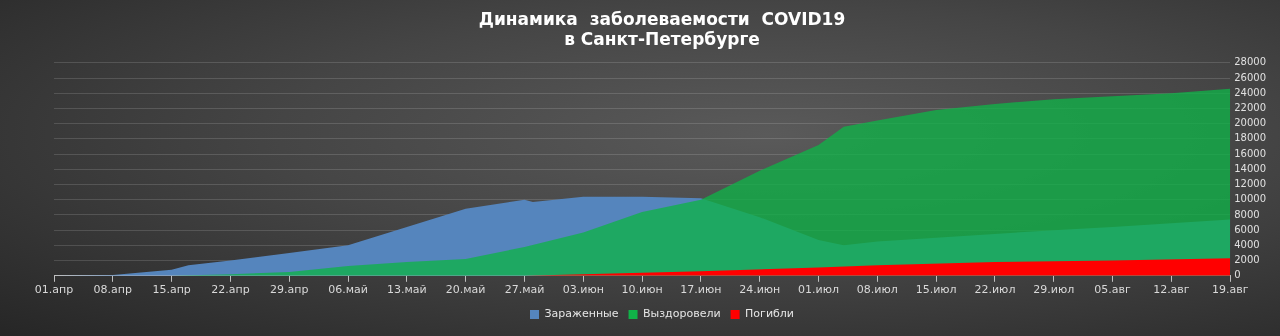 The image size is (1280, 336). What do you see at coordinates (1250, 138) in the screenshot?
I see `y-tick-label: 18000` at bounding box center [1250, 138].